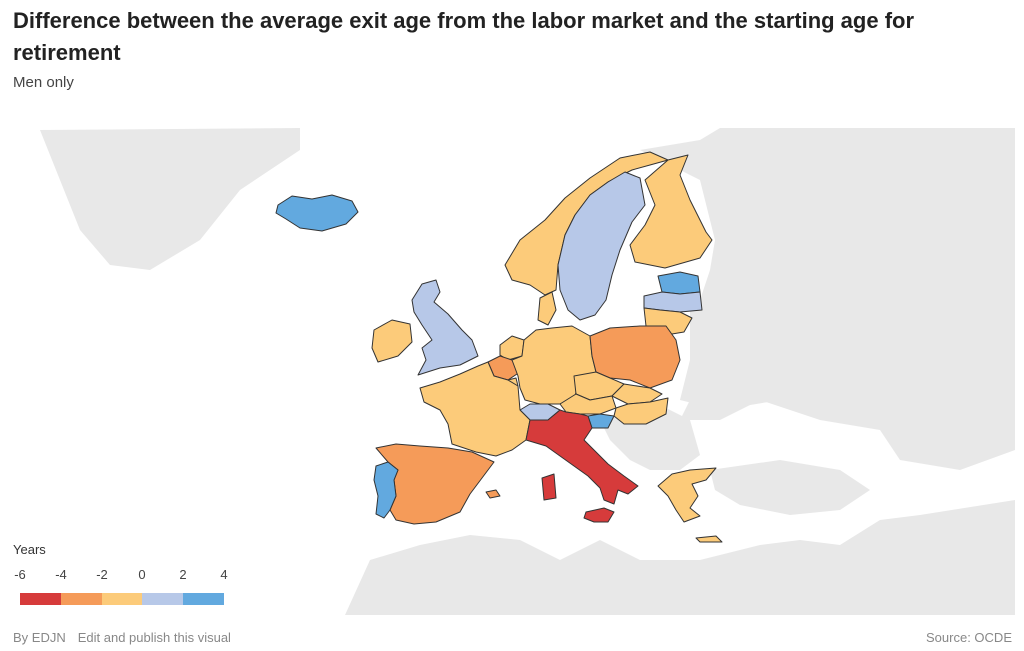 The width and height of the screenshot is (1024, 651). Describe the element at coordinates (20, 574) in the screenshot. I see `legend-tick: -6` at that location.